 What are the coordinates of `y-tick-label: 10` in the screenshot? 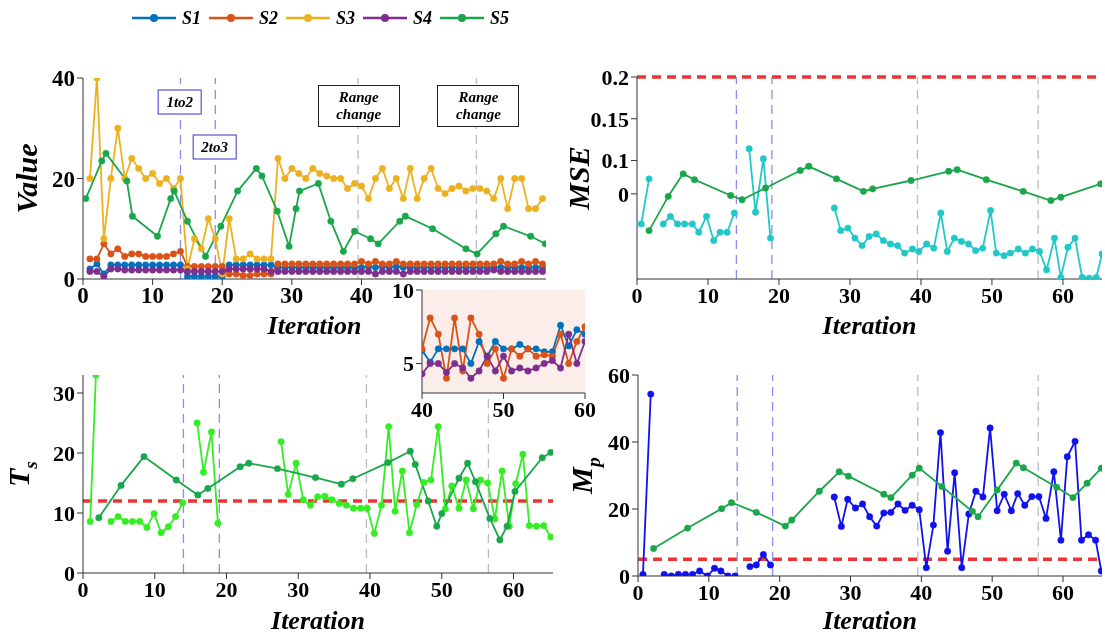 It's located at (64, 513).